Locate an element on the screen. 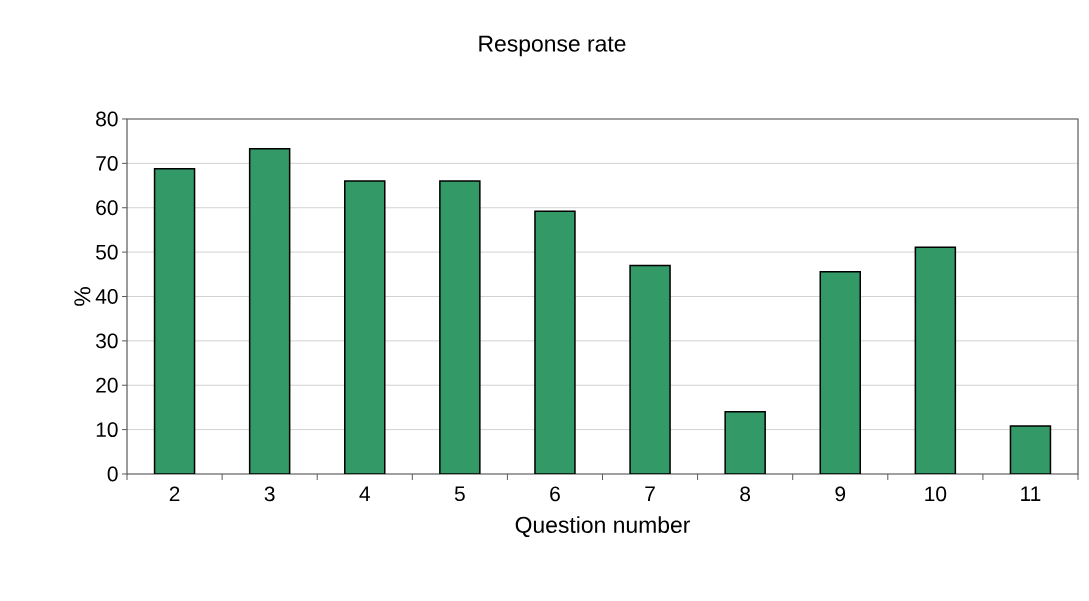 The width and height of the screenshot is (1089, 601). y-tick-label: 70 is located at coordinates (107, 163).